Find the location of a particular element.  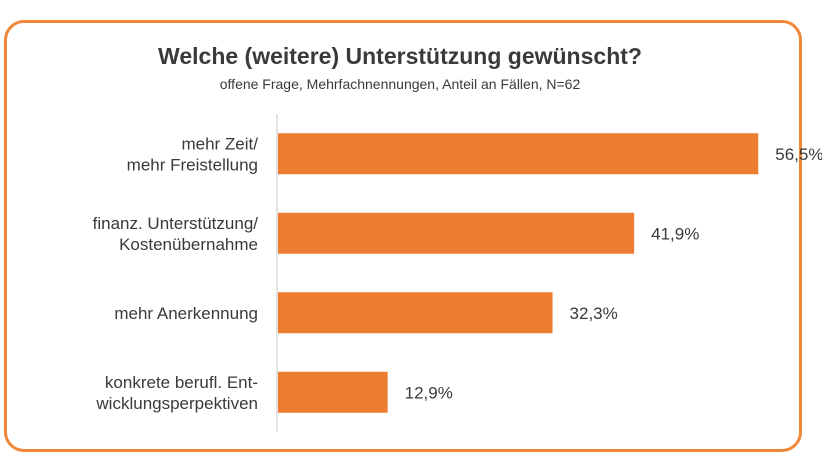

category-label-line: mehr Anerkennung is located at coordinates (186, 313).